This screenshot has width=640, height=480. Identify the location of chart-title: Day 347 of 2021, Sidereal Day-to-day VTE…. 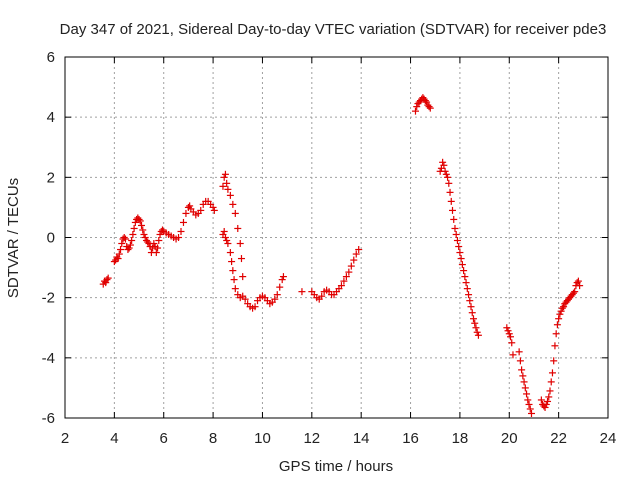
(333, 29).